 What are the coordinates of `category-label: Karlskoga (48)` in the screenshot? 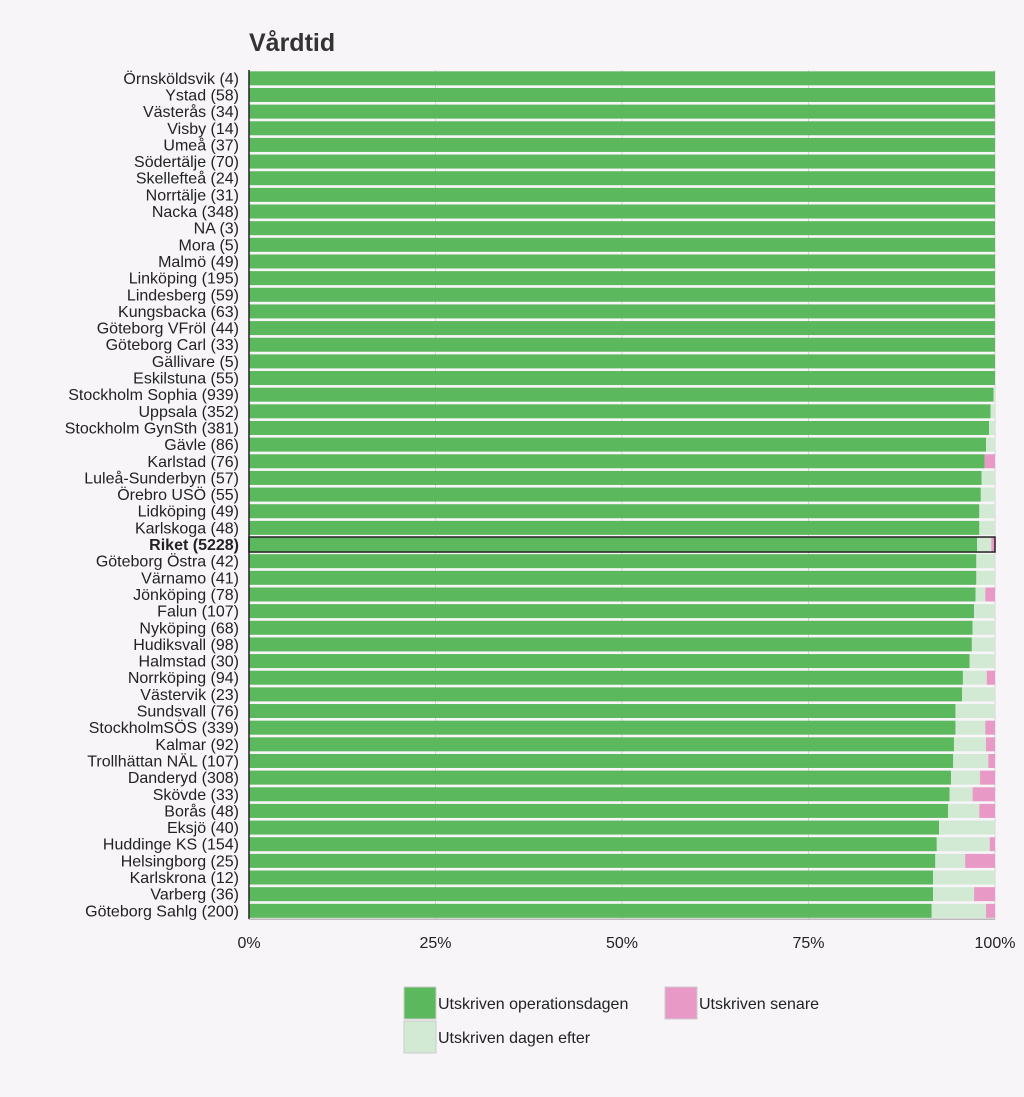 It's located at (187, 528).